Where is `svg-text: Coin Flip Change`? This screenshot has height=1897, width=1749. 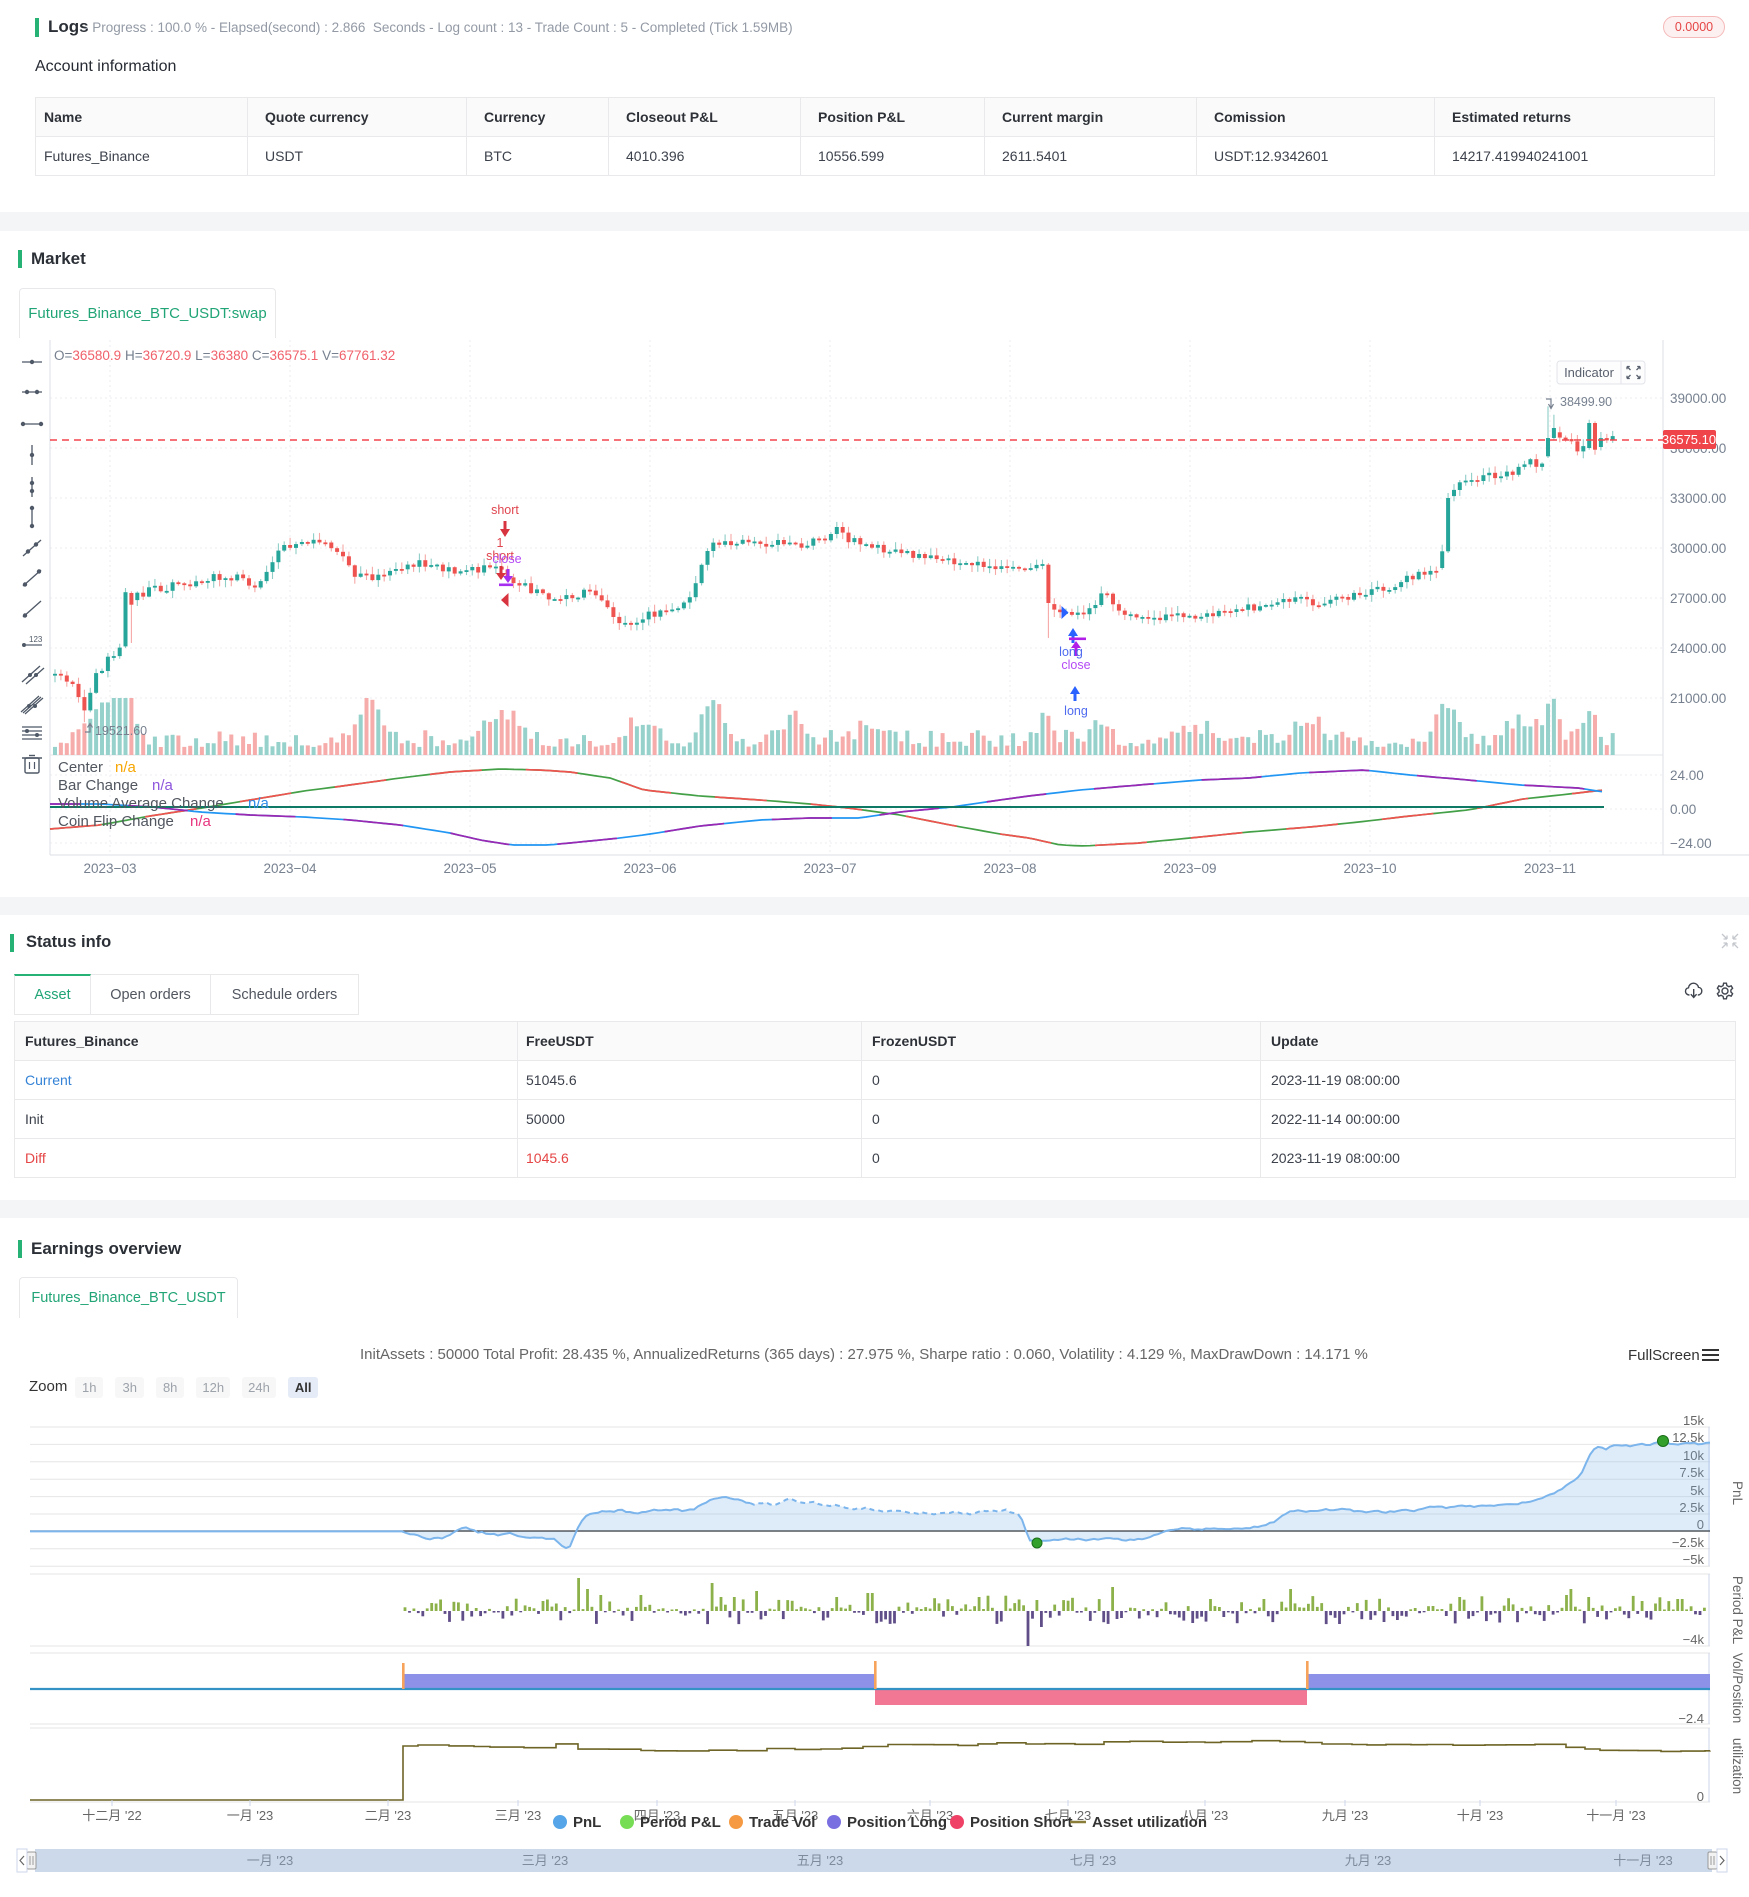 svg-text: Coin Flip Change is located at coordinates (116, 821).